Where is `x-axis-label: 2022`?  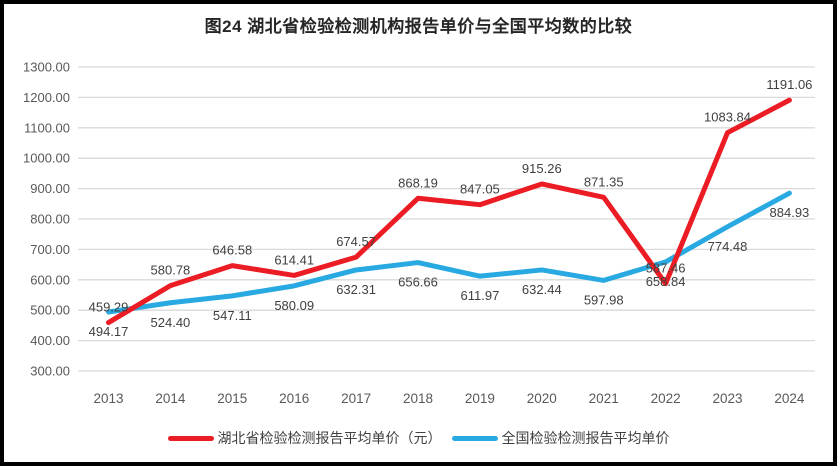
x-axis-label: 2022 is located at coordinates (666, 398).